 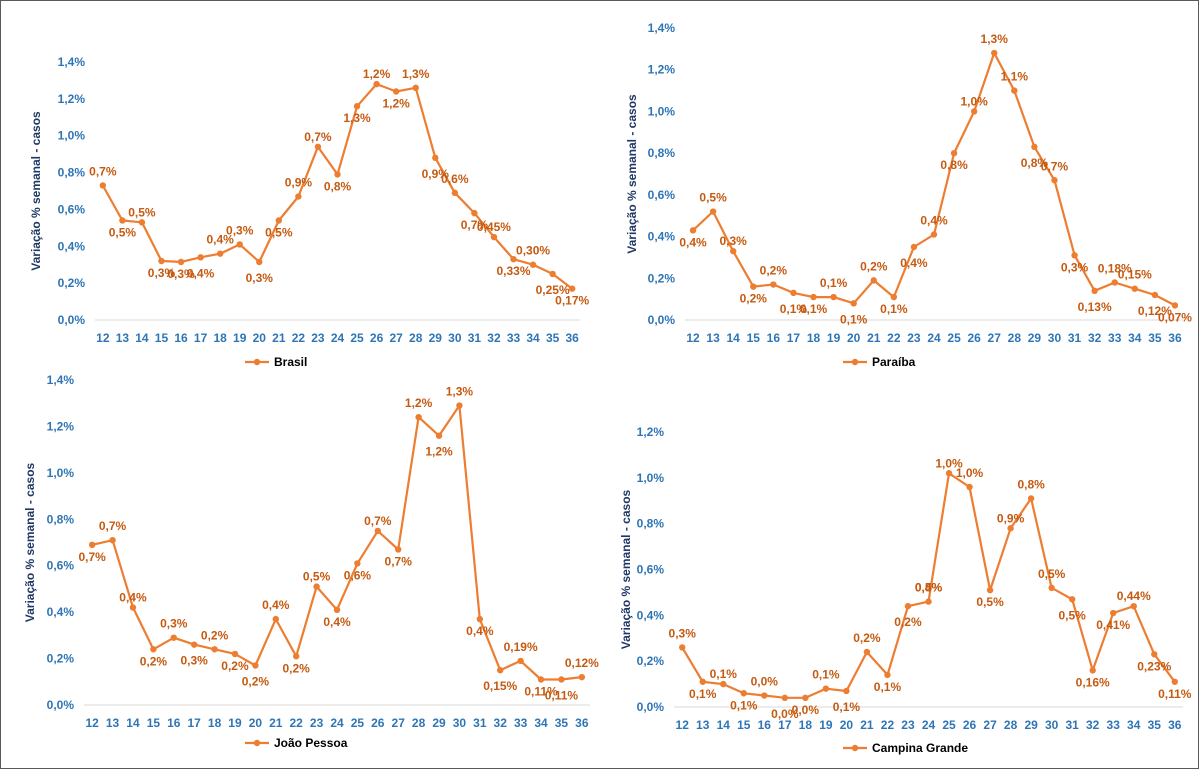 I want to click on x-tick-label: 26, so click(x=970, y=725).